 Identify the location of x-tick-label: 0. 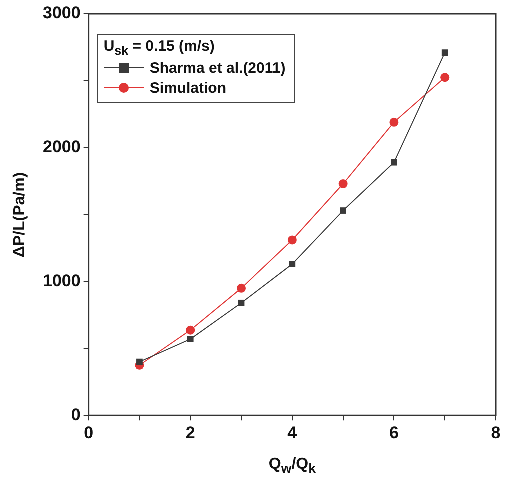
(89, 432).